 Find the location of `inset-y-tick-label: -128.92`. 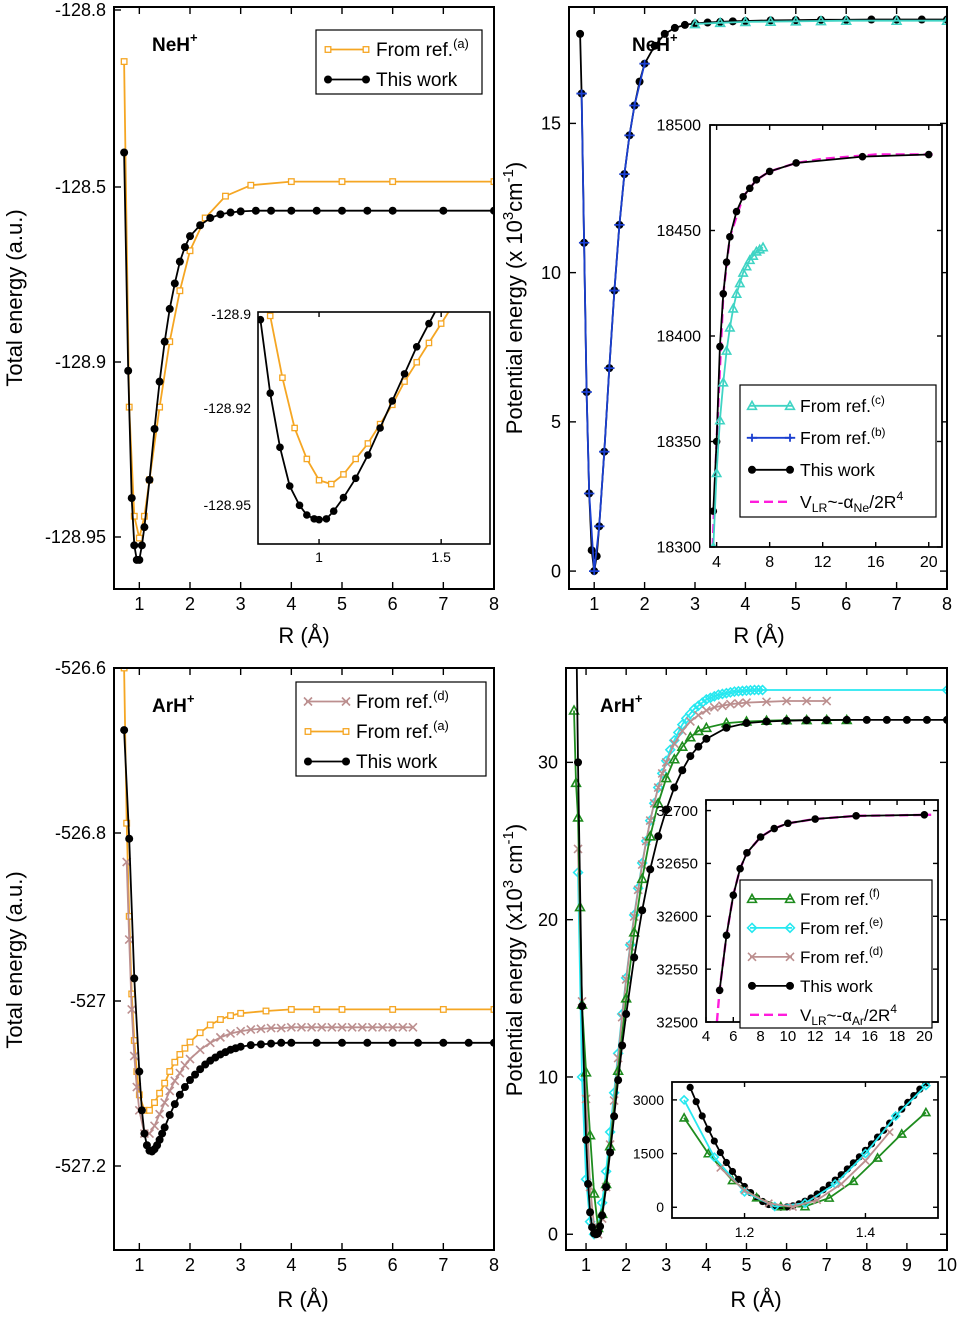

inset-y-tick-label: -128.92 is located at coordinates (228, 408).